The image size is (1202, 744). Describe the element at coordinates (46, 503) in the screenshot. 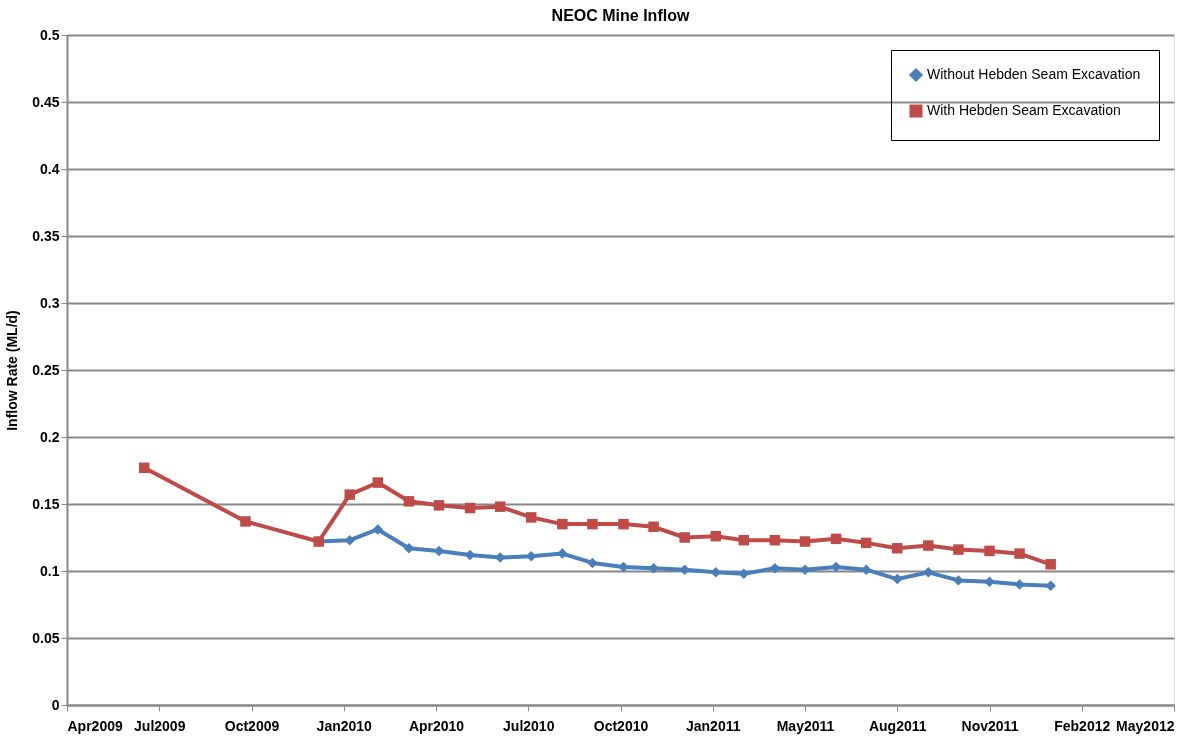

I see `y-tick-label: 0.15` at that location.